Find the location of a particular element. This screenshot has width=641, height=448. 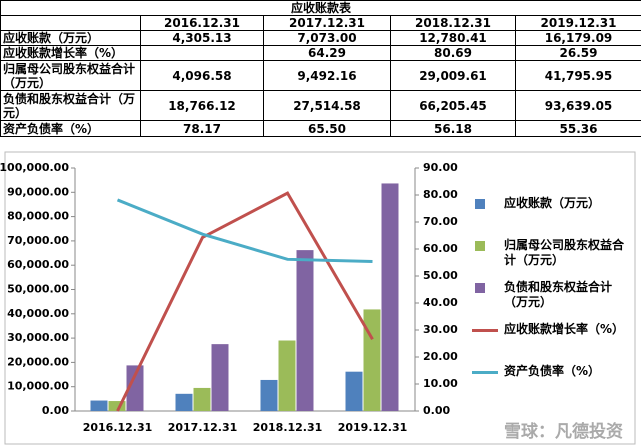

legend-entry: 负债和股东权益合计（万元） is located at coordinates (552, 301).